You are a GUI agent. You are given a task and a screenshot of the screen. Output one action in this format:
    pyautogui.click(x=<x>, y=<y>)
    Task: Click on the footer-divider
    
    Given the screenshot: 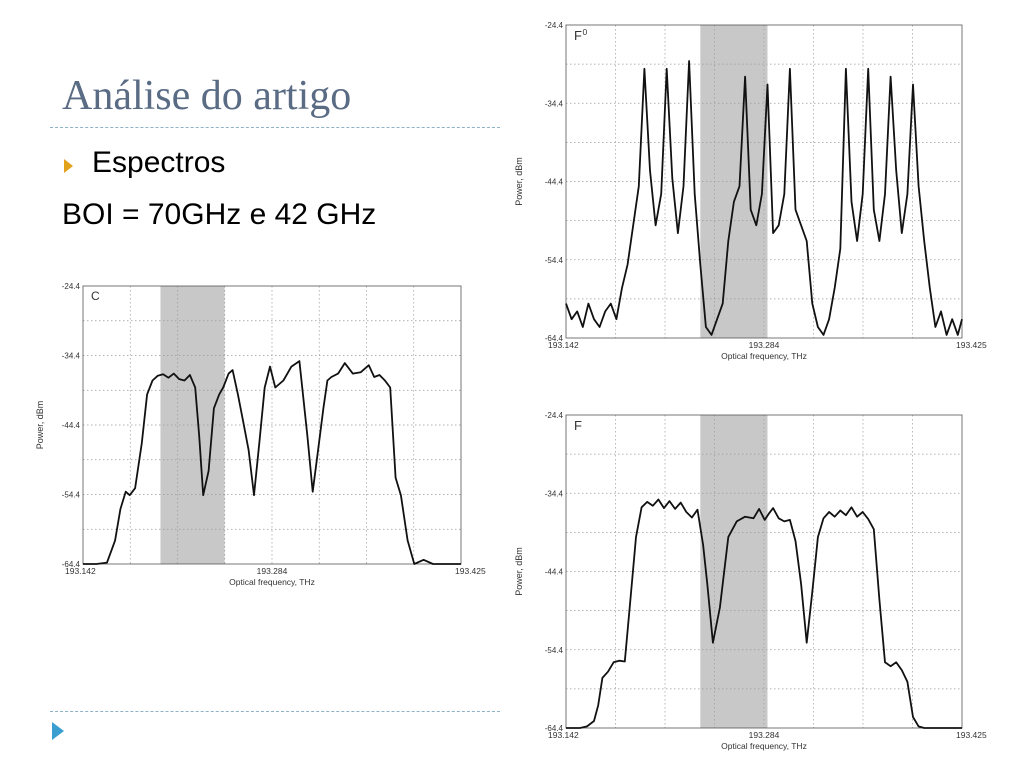 What is the action you would take?
    pyautogui.click(x=275, y=711)
    